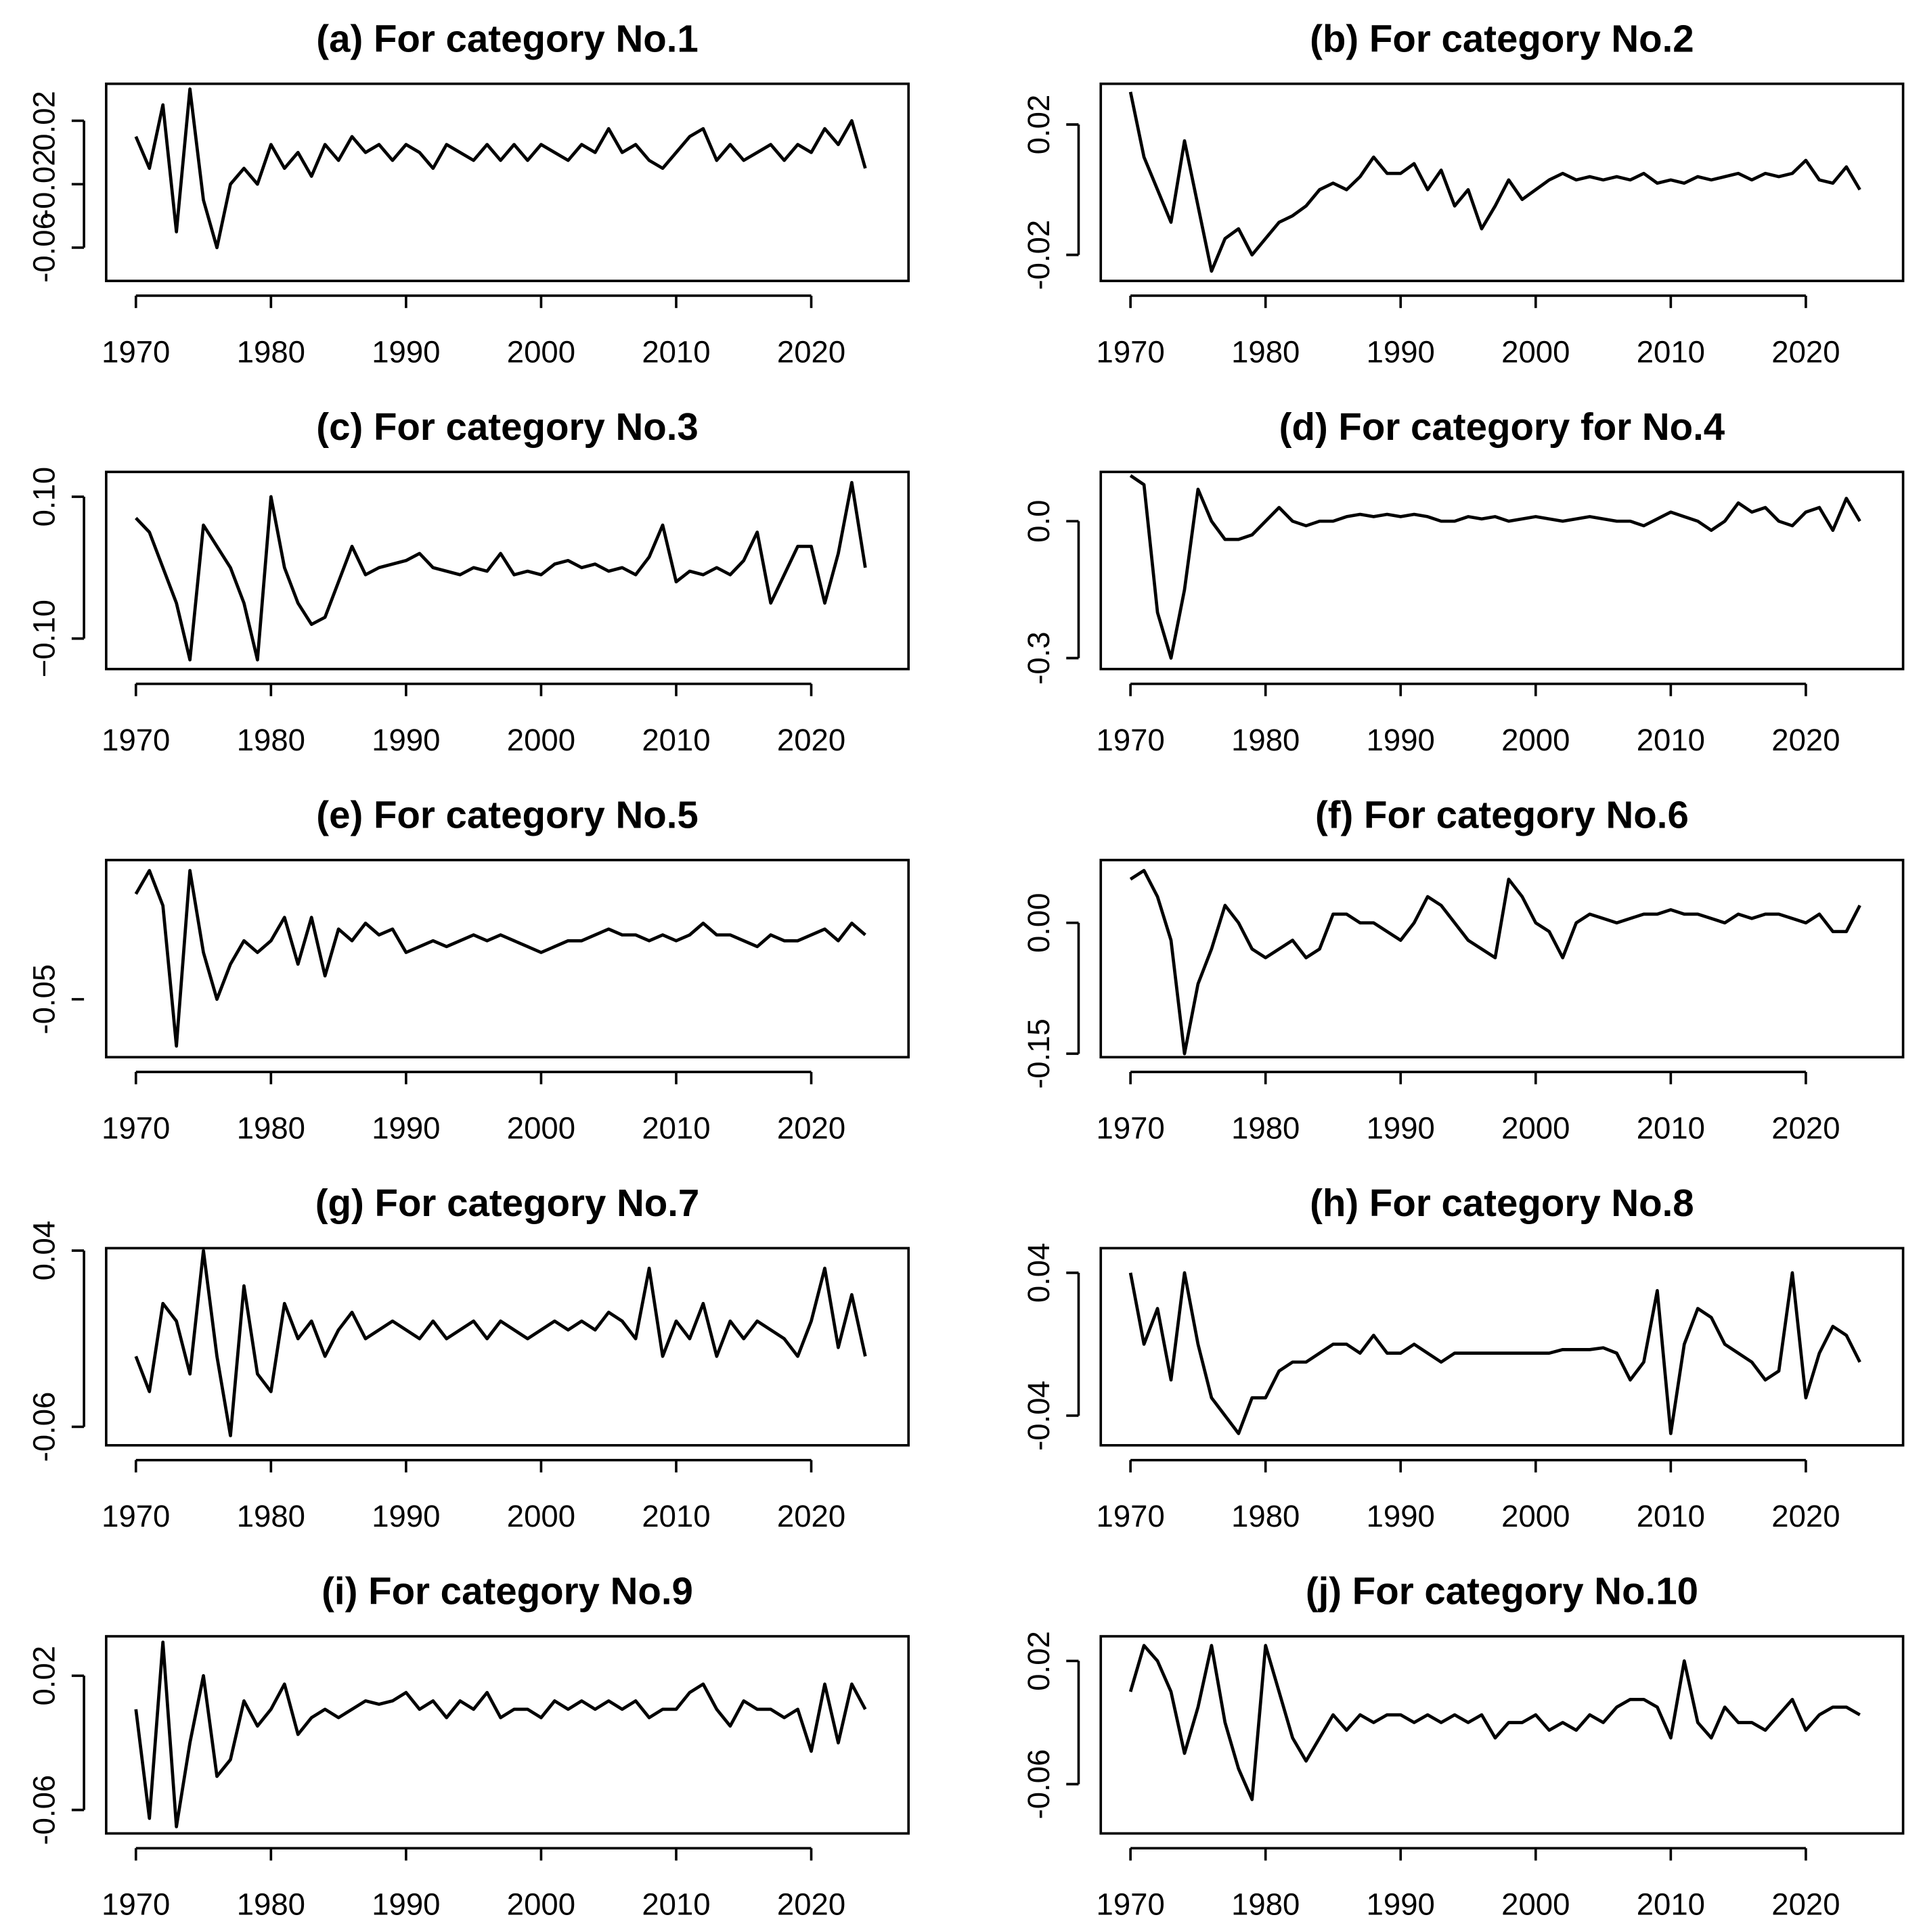 This screenshot has height=1932, width=1923. I want to click on y-tick-label: -0.15, so click(1038, 1053).